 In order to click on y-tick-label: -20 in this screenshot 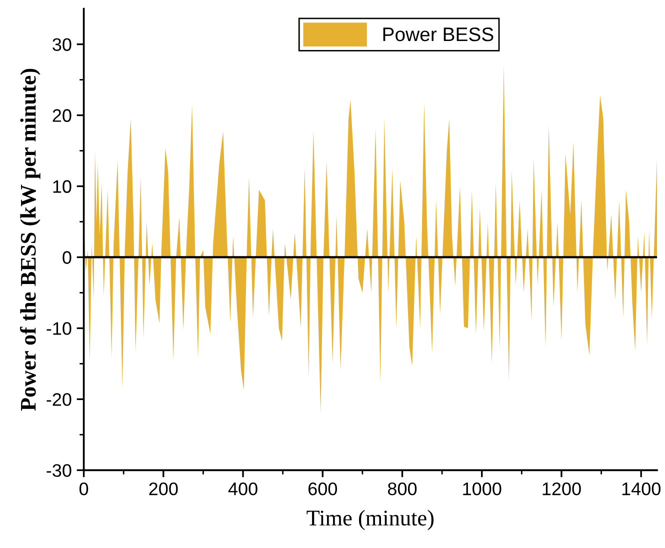, I will do `click(59, 399)`.